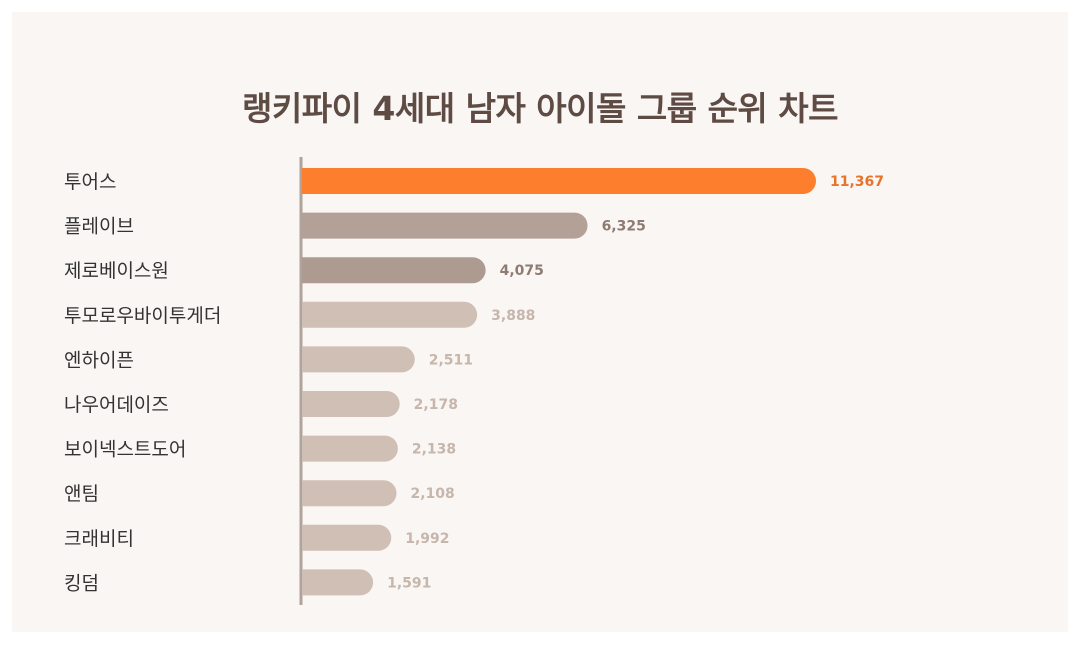 The image size is (1080, 648). I want to click on value-label: 2,178, so click(436, 405).